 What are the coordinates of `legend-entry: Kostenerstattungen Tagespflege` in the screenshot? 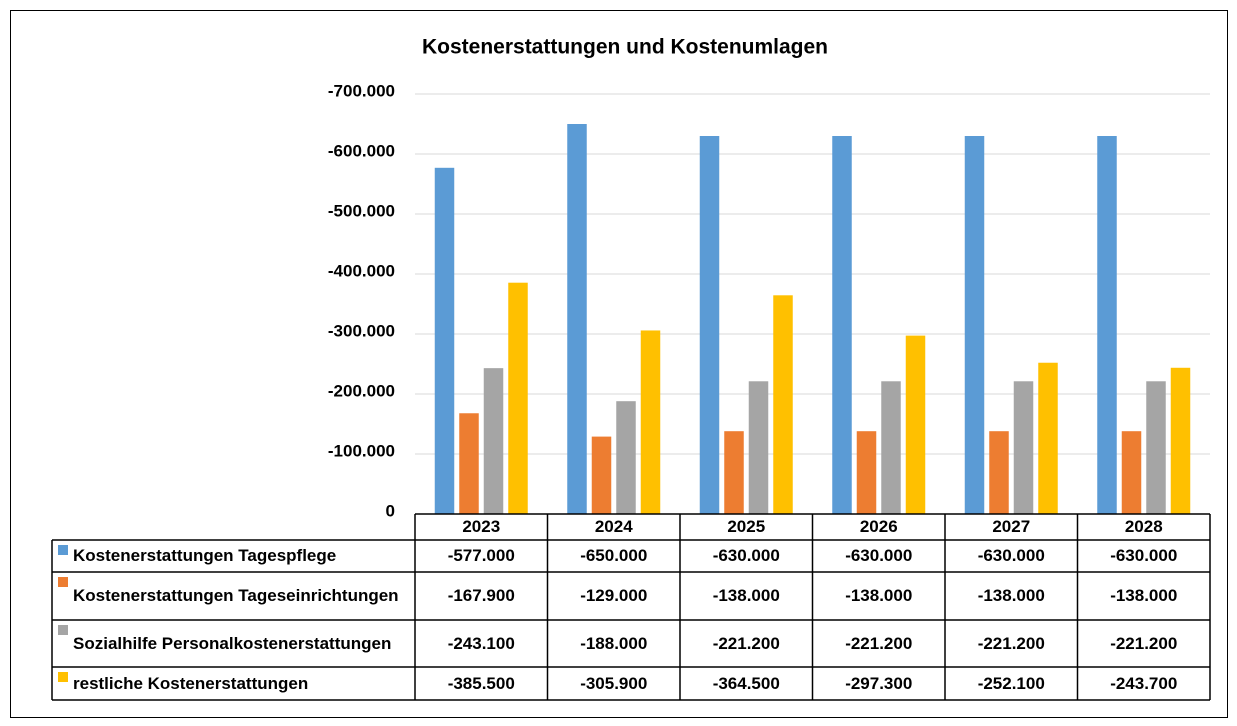 It's located at (233, 556).